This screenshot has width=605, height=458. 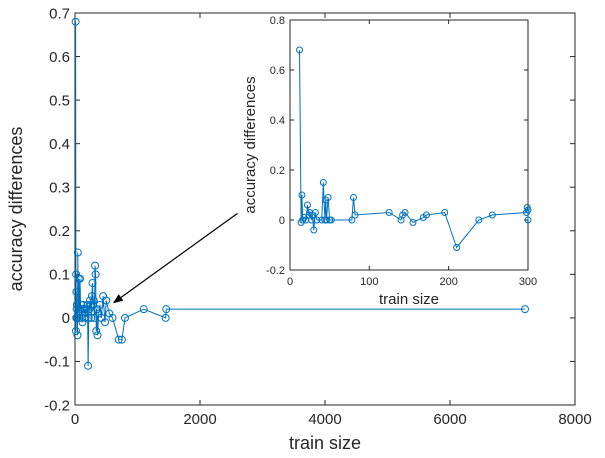 I want to click on main-y-tick-label: 0.1, so click(x=59, y=275).